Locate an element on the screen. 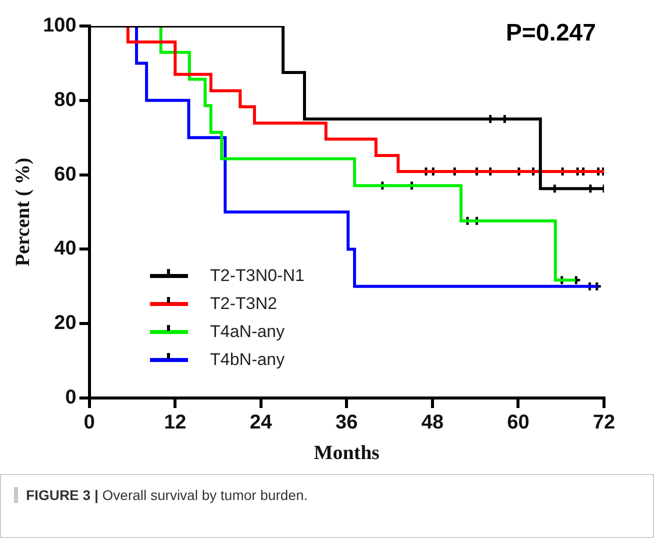 The width and height of the screenshot is (654, 539). y-tick-label: 100 is located at coordinates (59, 25).